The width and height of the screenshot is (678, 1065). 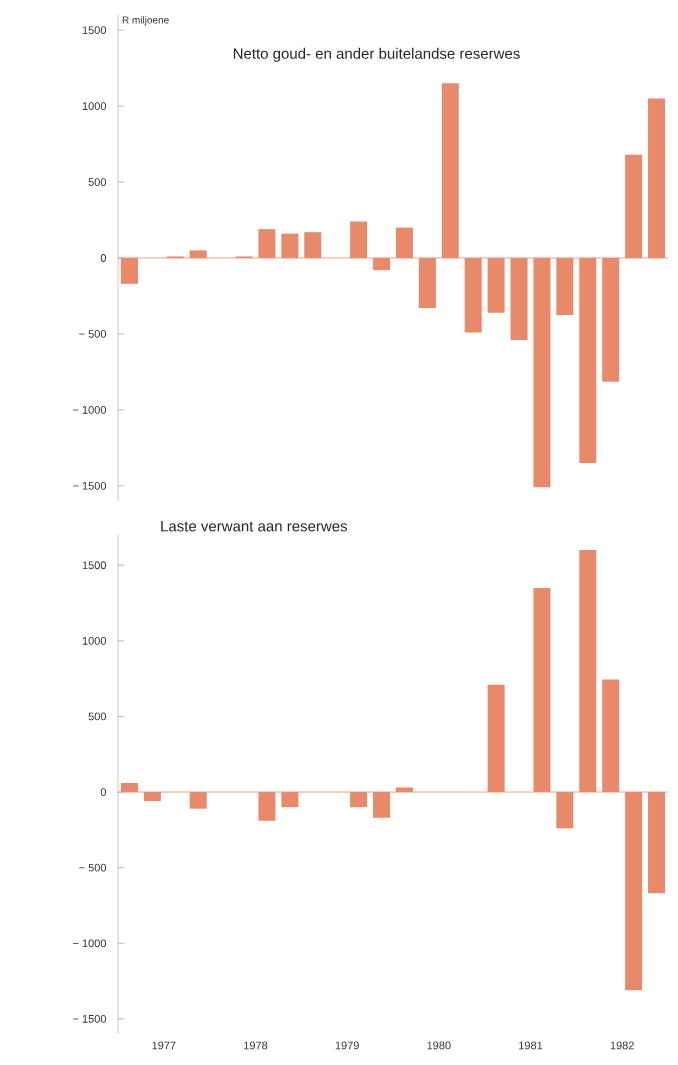 I want to click on y-axis-title: R miljoene, so click(x=145, y=21).